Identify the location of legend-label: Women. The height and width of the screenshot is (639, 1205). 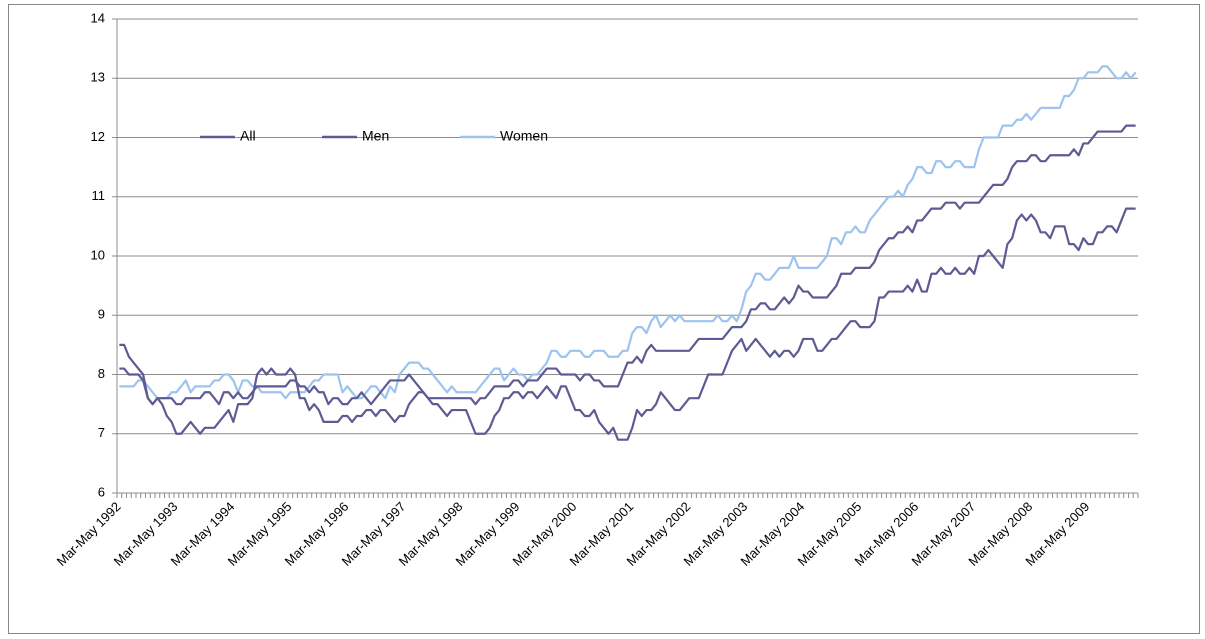
(524, 136).